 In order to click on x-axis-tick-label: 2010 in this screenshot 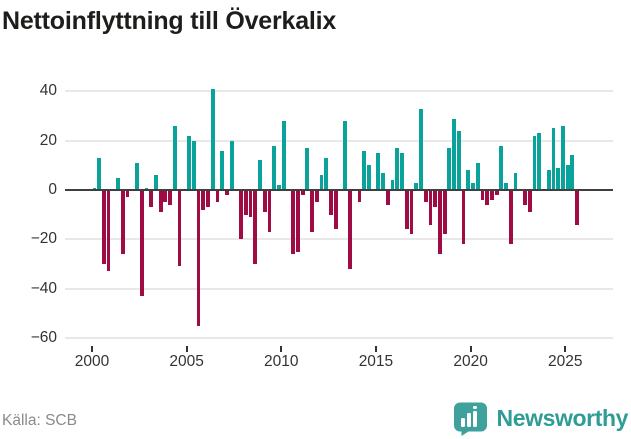, I will do `click(281, 361)`.